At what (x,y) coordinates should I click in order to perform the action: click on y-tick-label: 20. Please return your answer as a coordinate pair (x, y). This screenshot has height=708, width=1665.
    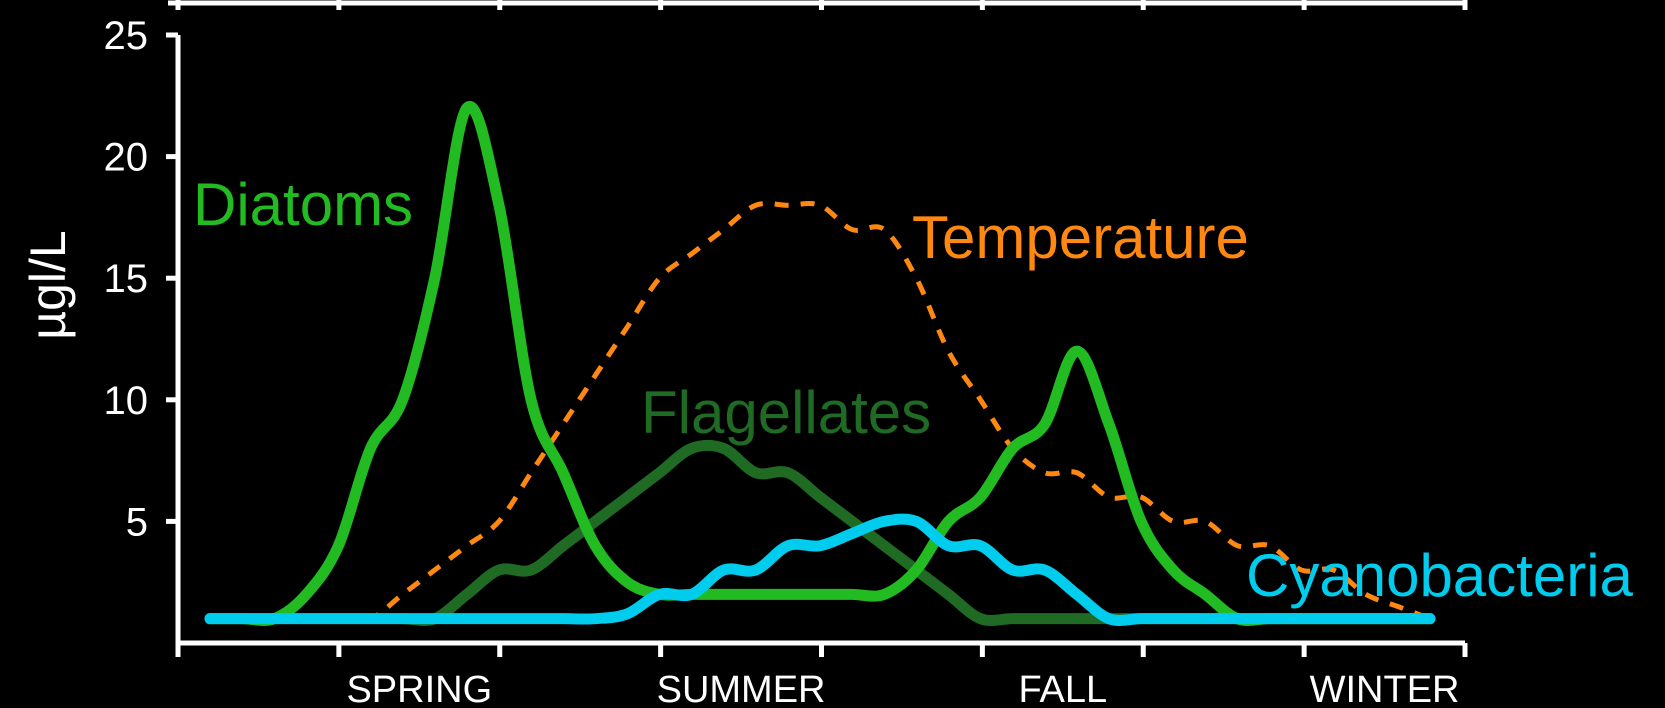
    Looking at the image, I should click on (126, 158).